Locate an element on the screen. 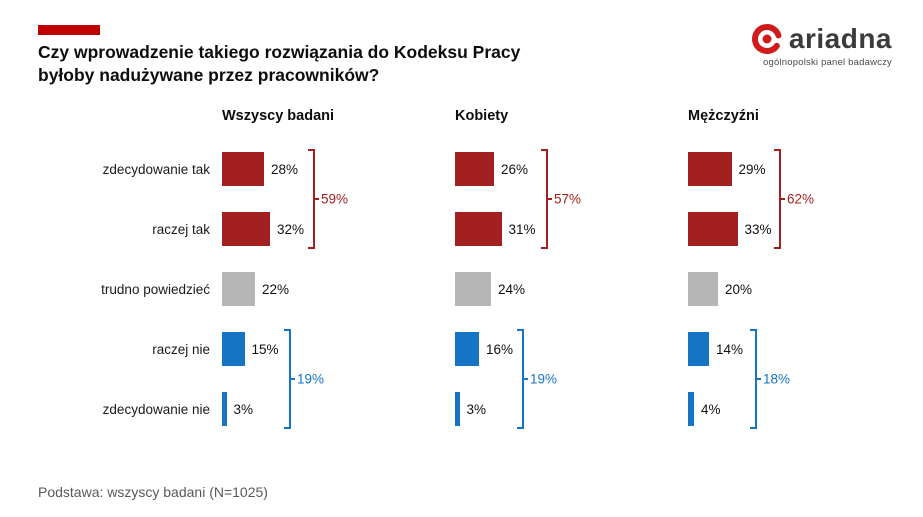 Image resolution: width=923 pixels, height=517 pixels. bar-row: 20% is located at coordinates (804, 289).